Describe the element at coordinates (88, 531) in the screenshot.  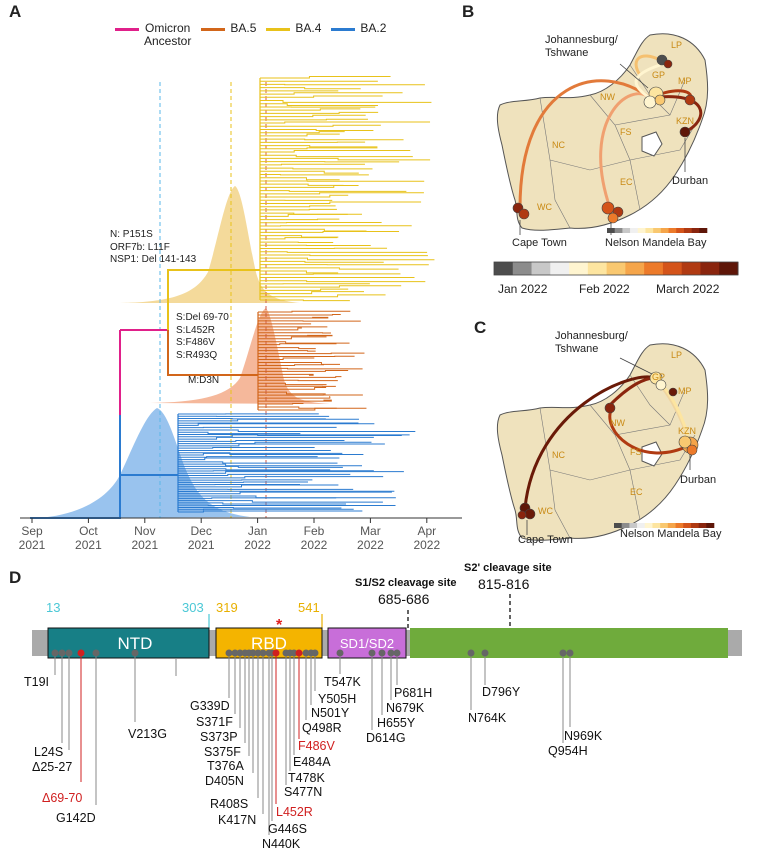
I see `axis-tick-label: Oct` at that location.